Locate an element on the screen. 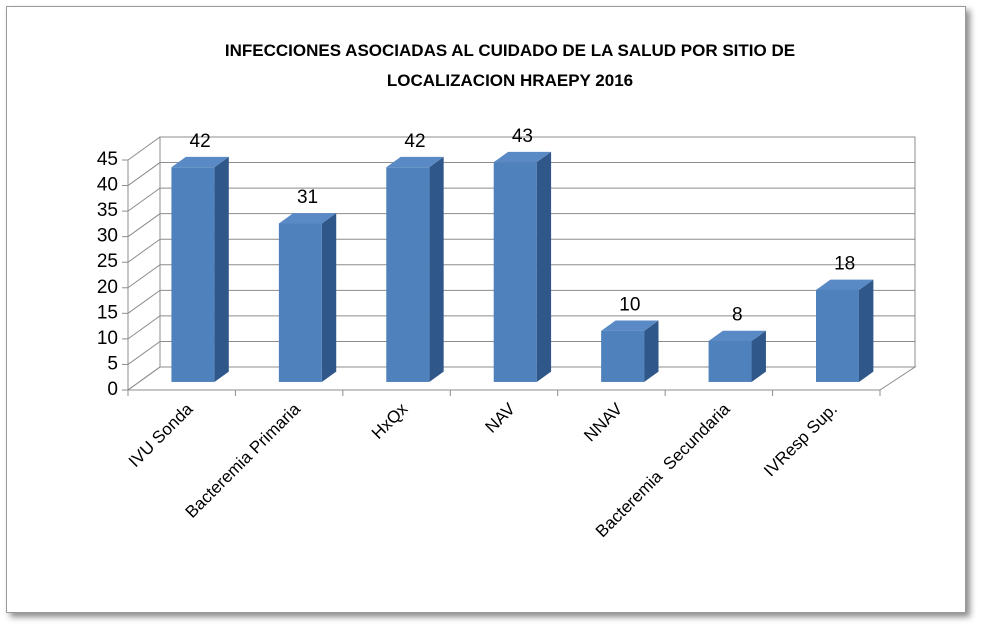 The height and width of the screenshot is (629, 981). value-label: 31 is located at coordinates (307, 197).